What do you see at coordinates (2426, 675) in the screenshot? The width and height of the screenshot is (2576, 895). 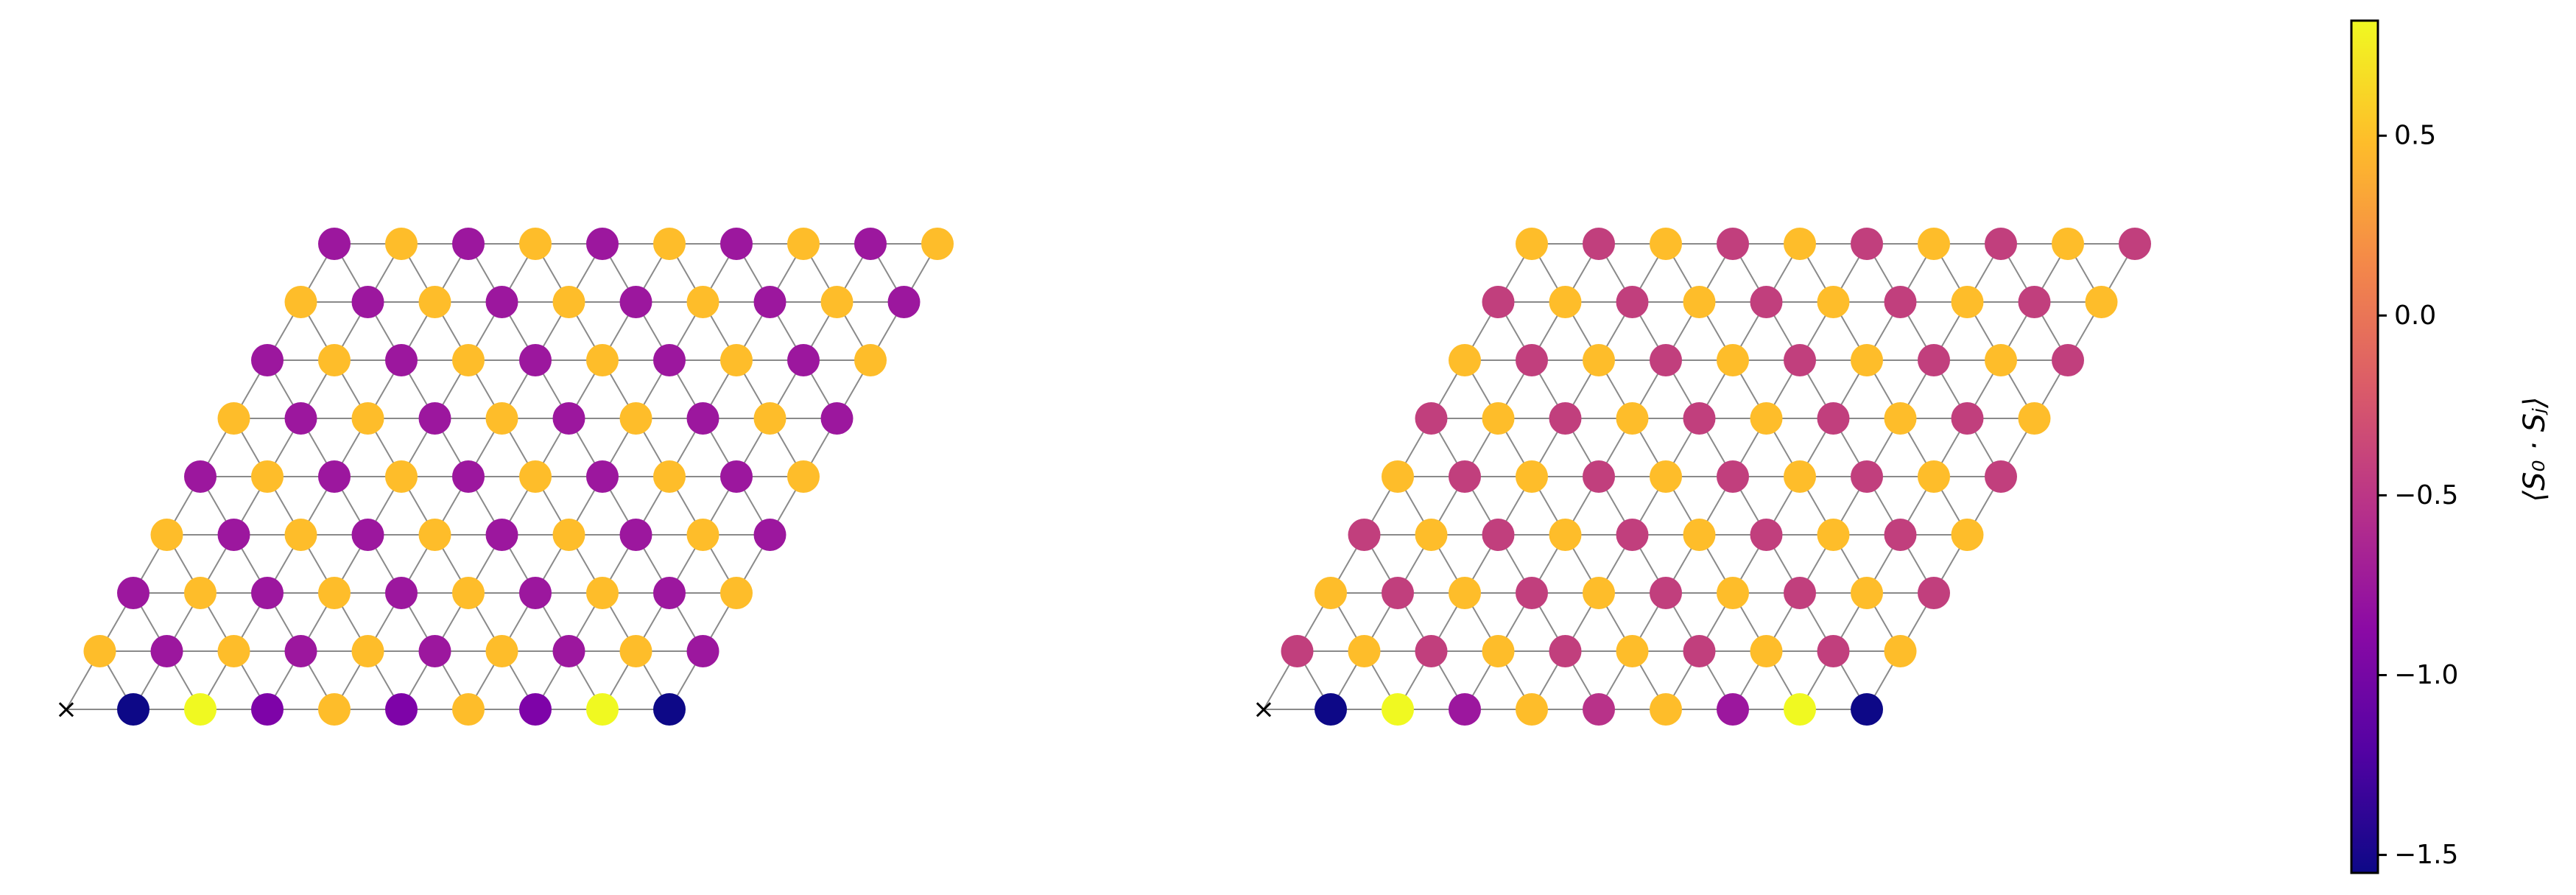 I see `colorbar-tick-label: −1.0` at bounding box center [2426, 675].